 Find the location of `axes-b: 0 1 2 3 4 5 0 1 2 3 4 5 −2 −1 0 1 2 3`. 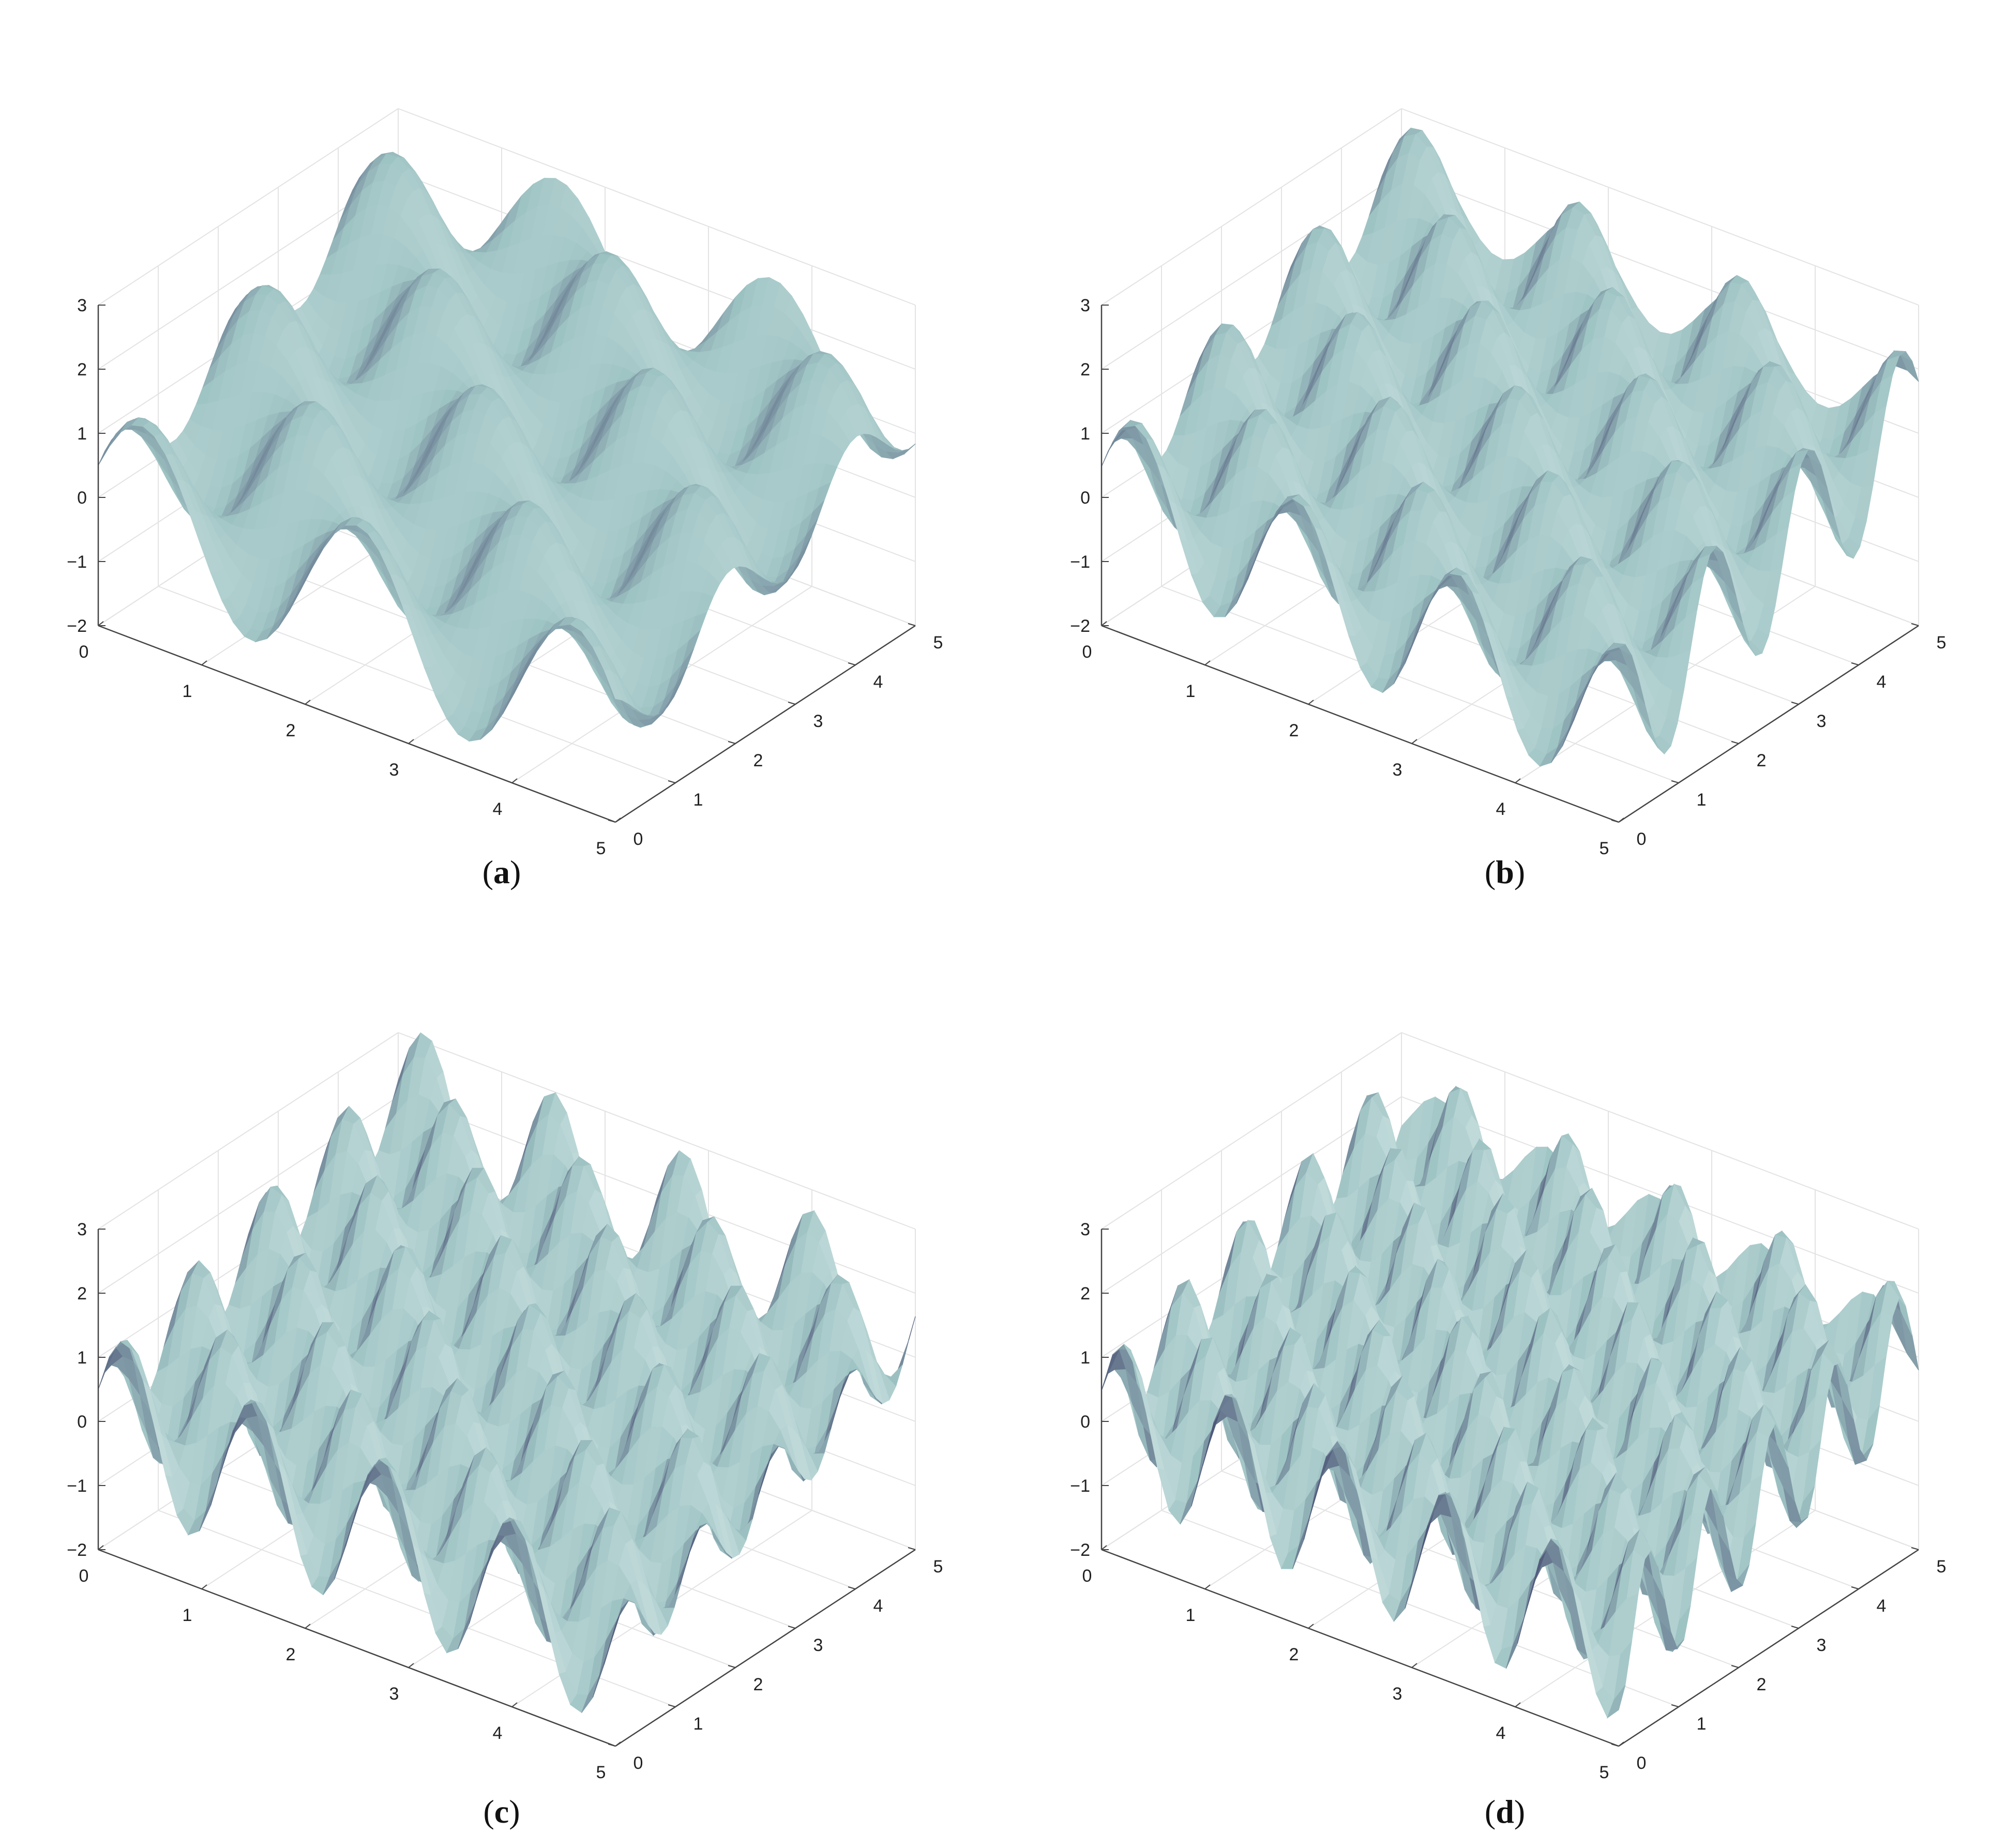

axes-b: 0 1 2 3 4 5 0 1 2 3 4 5 −2 −1 0 1 2 3 is located at coordinates (1508, 577).